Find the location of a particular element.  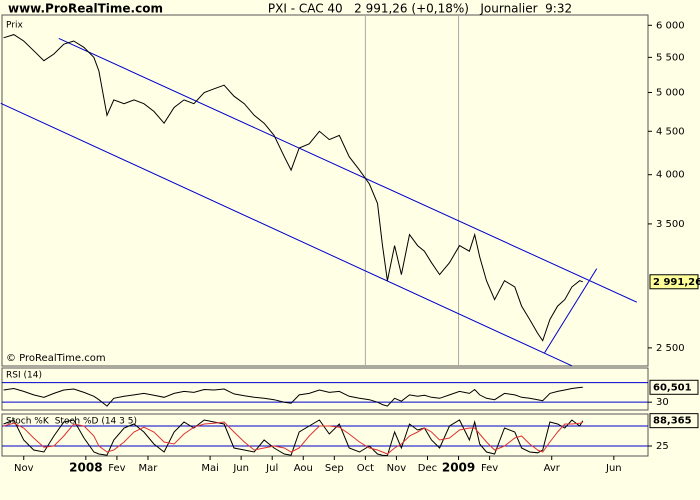

y-tick-label: 3 500 is located at coordinates (670, 224).